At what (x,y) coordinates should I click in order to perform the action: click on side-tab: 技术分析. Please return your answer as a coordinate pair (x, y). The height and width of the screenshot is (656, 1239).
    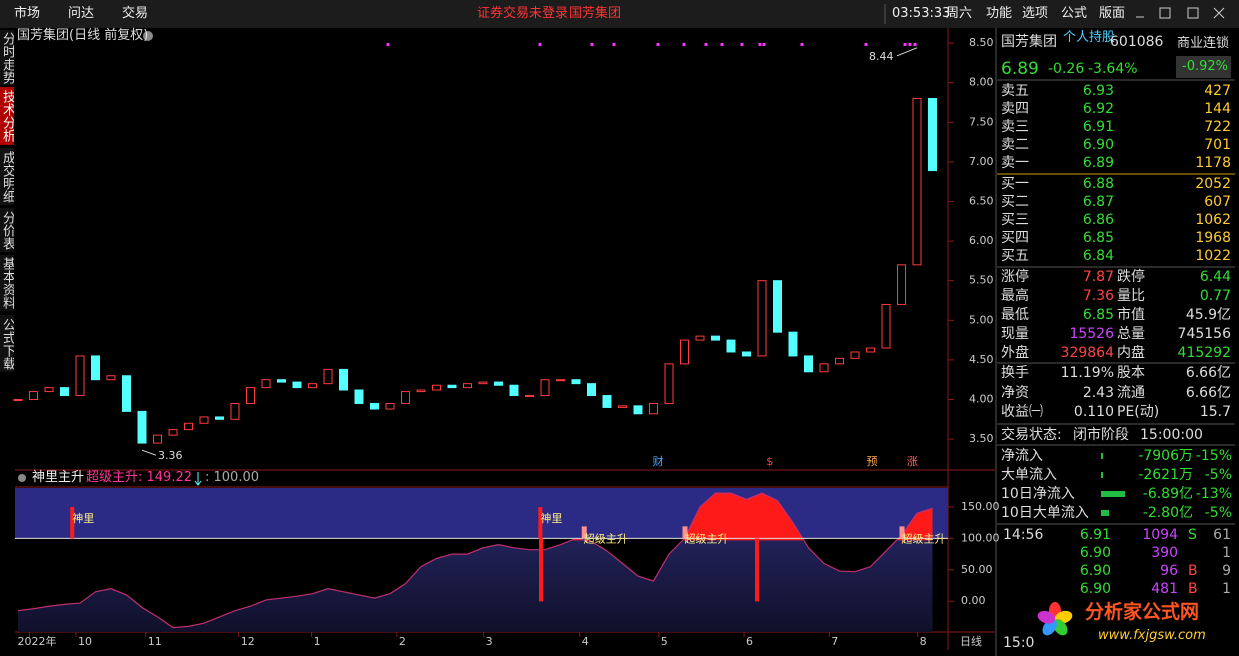
    Looking at the image, I should click on (7, 116).